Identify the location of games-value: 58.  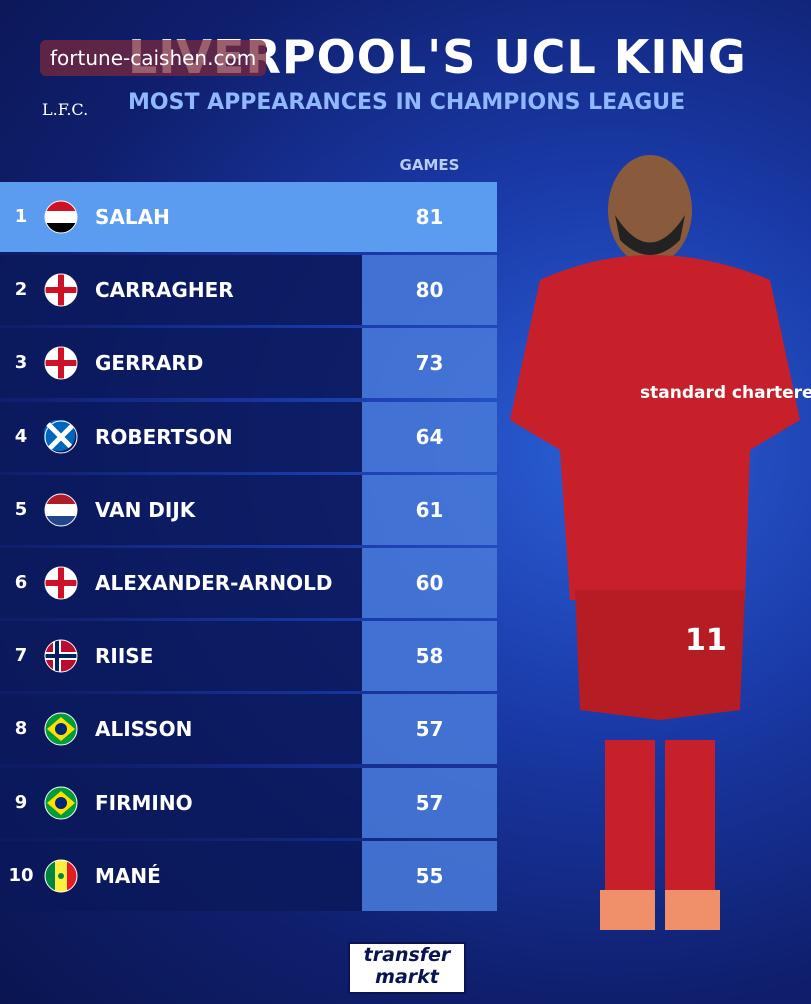
(429, 656).